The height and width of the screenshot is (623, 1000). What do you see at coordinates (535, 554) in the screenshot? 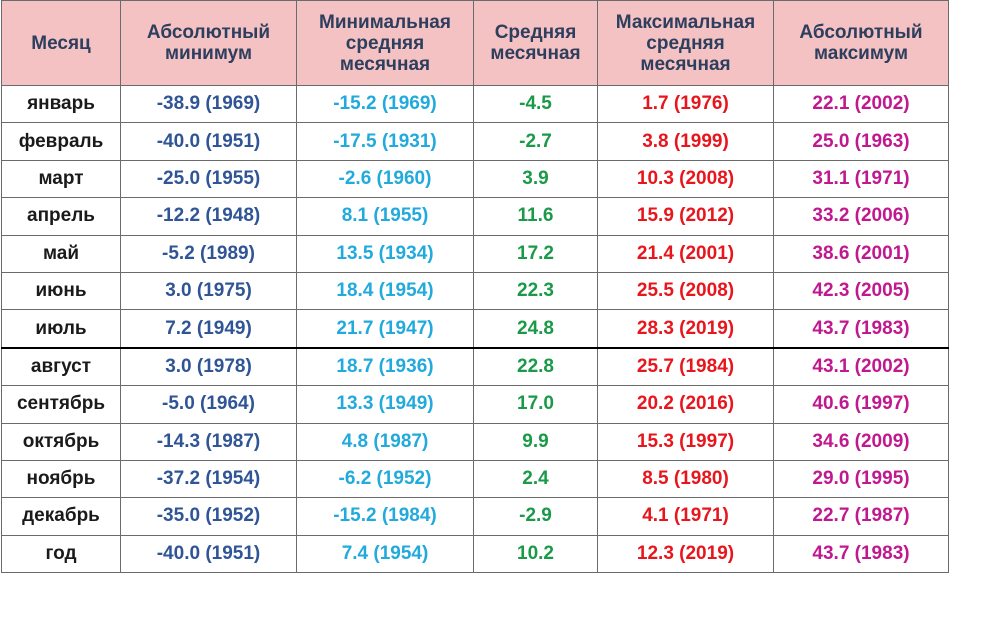
I see `mean-monthly-cell: 10.2` at bounding box center [535, 554].